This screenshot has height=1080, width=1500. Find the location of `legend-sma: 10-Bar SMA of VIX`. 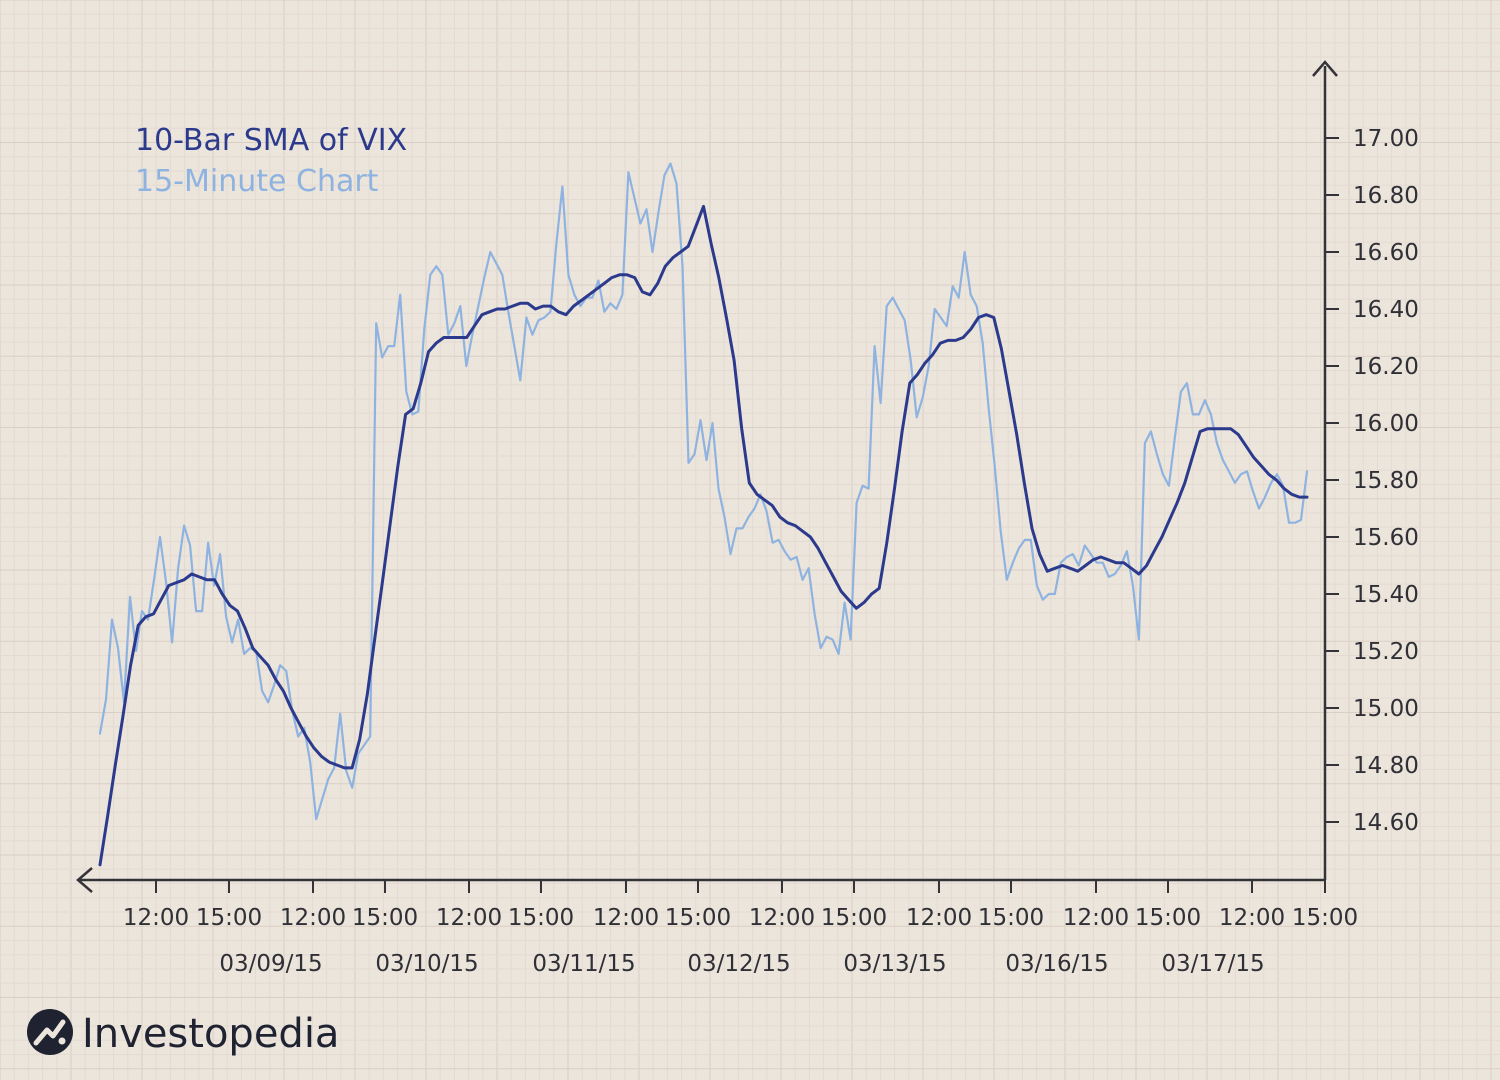

legend-sma: 10-Bar SMA of VIX is located at coordinates (271, 140).